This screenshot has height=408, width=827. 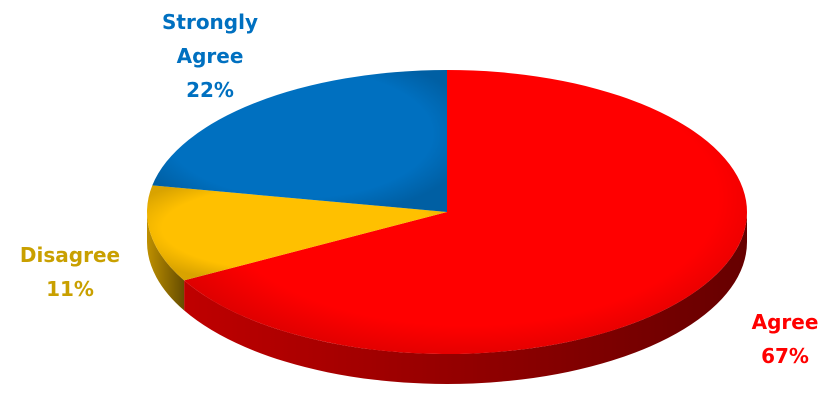 What do you see at coordinates (209, 39) in the screenshot?
I see `category-label: Strongly Agree` at bounding box center [209, 39].